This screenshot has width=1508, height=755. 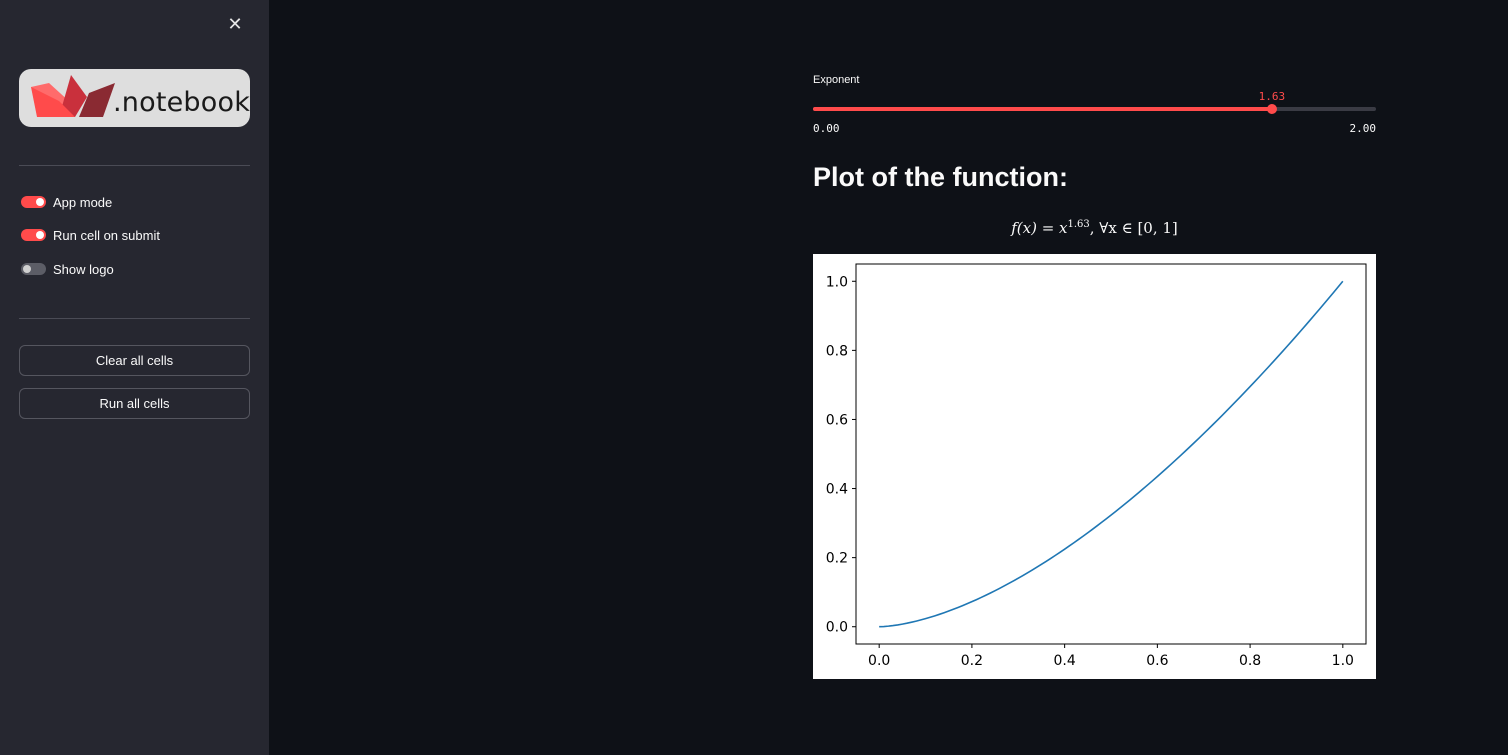 What do you see at coordinates (972, 661) in the screenshot?
I see `x-tick-label: 0.2` at bounding box center [972, 661].